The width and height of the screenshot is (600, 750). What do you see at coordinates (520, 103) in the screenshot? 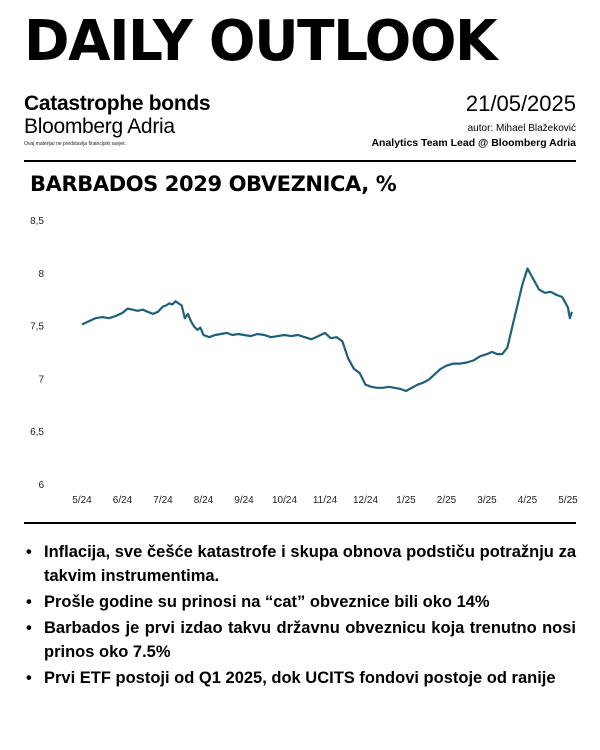
I see `report-date: 21/05/2025` at bounding box center [520, 103].